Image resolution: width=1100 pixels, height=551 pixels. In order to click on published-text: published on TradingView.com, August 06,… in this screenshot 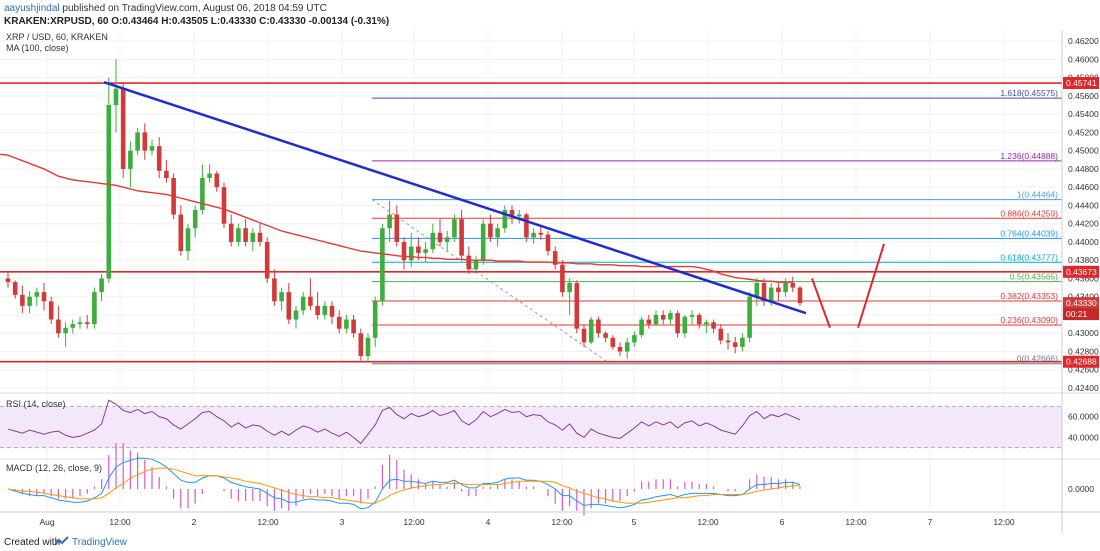, I will do `click(194, 8)`.